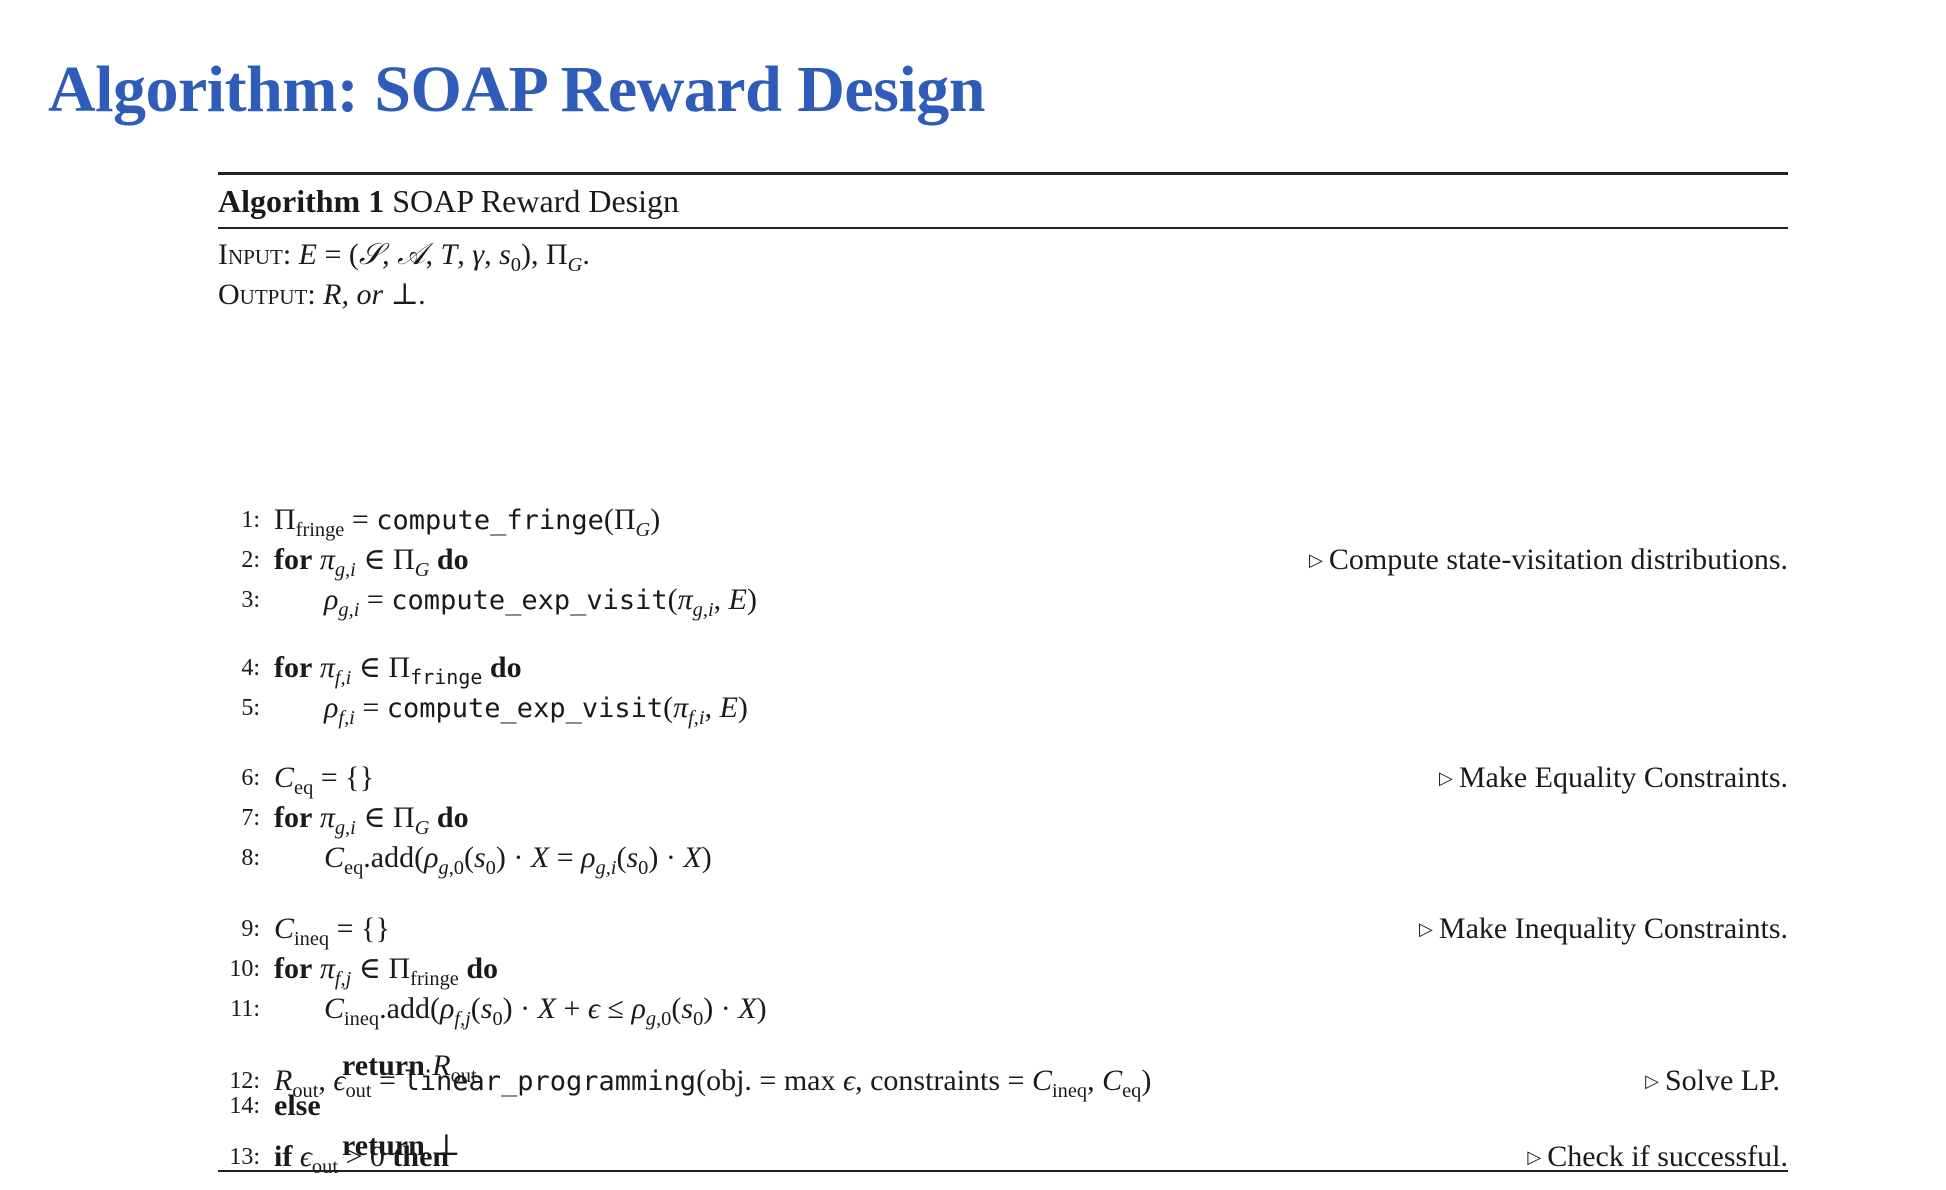  I want to click on comment: ▷ Make Equality Constraints., so click(1613, 777).